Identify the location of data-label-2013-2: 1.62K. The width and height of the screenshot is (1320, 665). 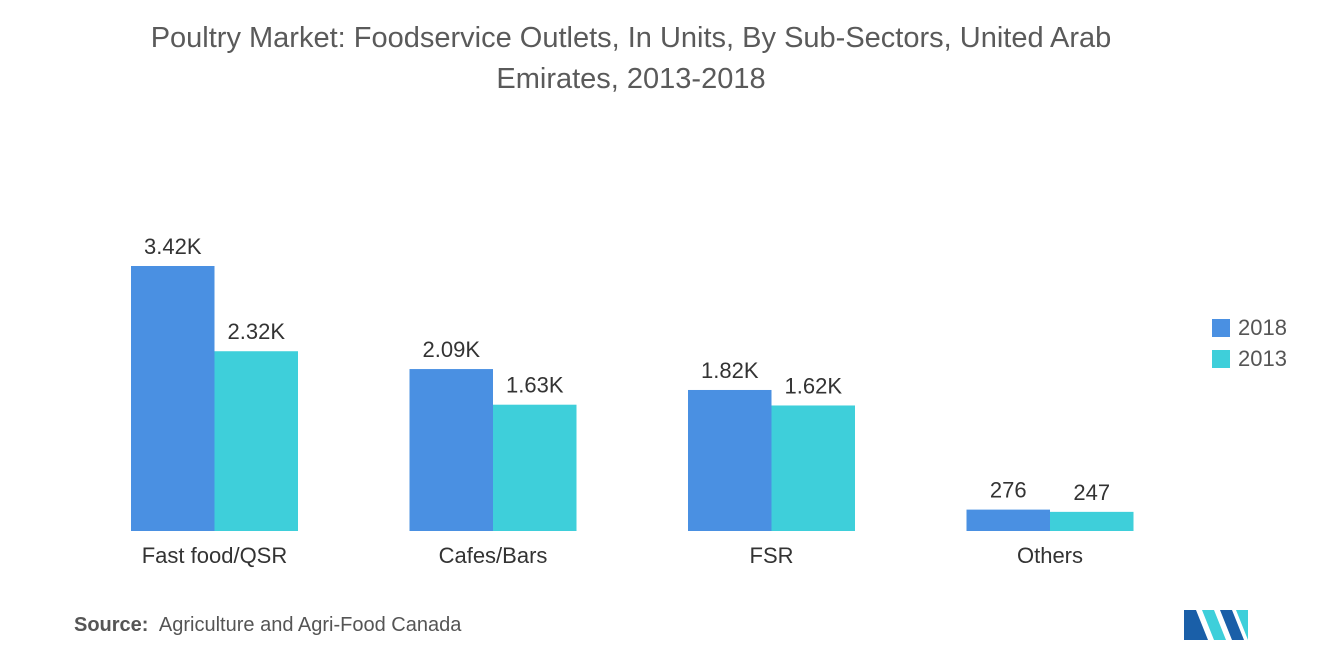
(814, 385).